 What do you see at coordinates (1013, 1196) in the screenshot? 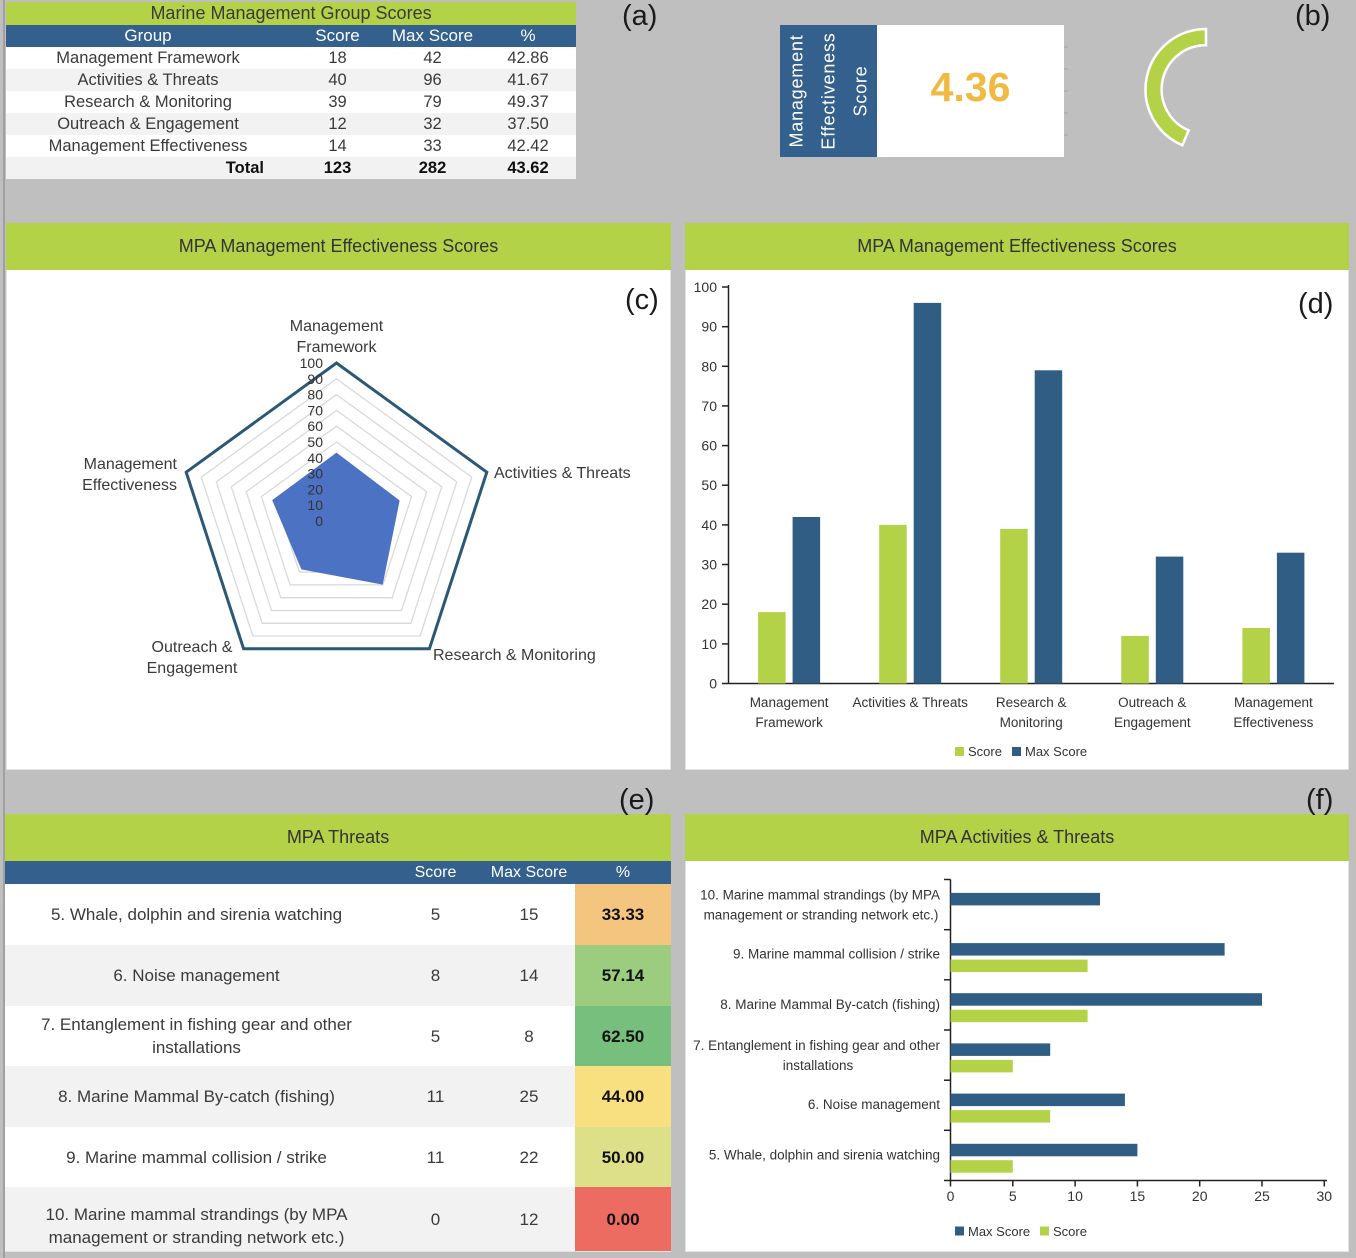
I see `svg-text: 5` at bounding box center [1013, 1196].